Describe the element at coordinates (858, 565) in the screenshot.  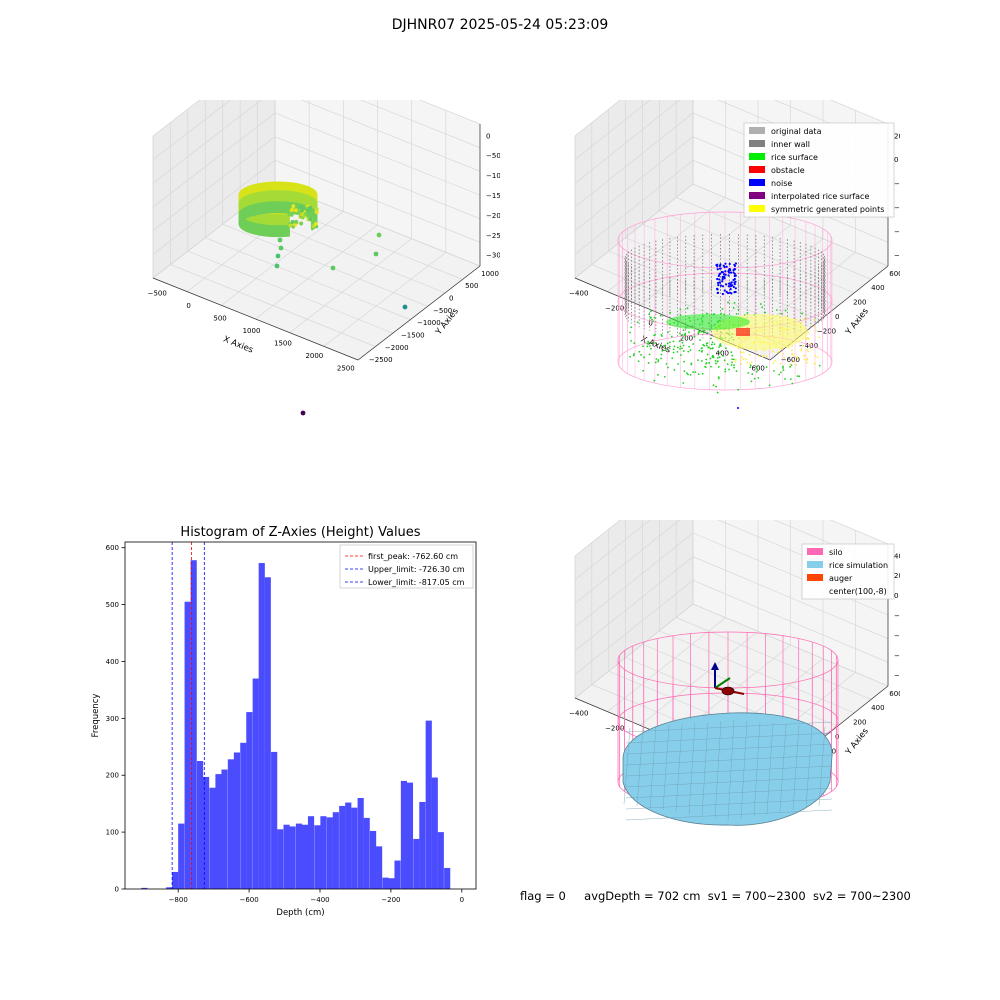
I see `legend-label: rice simulation` at that location.